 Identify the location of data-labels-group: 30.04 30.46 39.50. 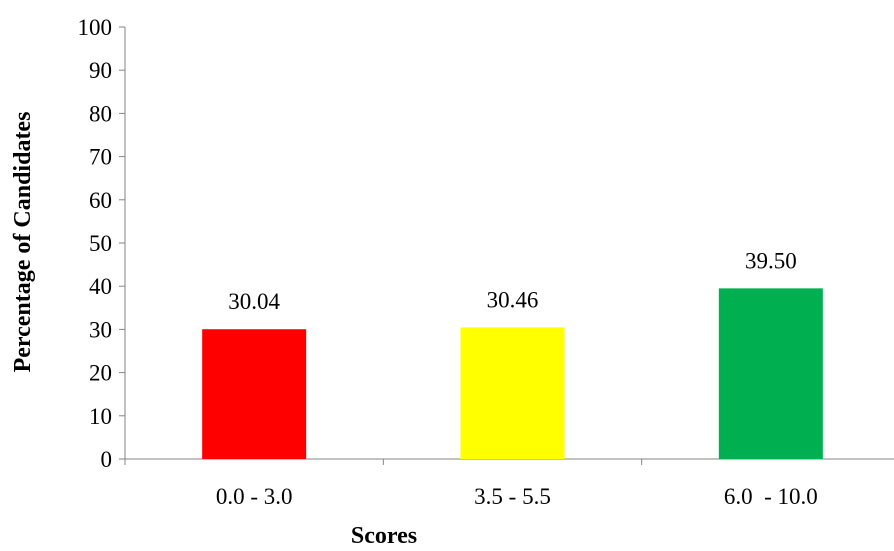
(512, 281).